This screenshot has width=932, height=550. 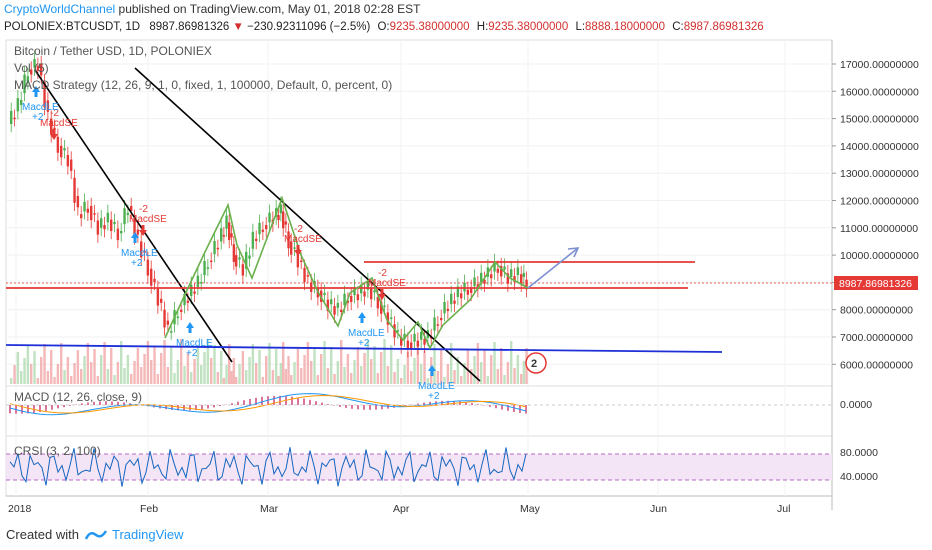 I want to click on macdse-label: MacdSE, so click(x=148, y=219).